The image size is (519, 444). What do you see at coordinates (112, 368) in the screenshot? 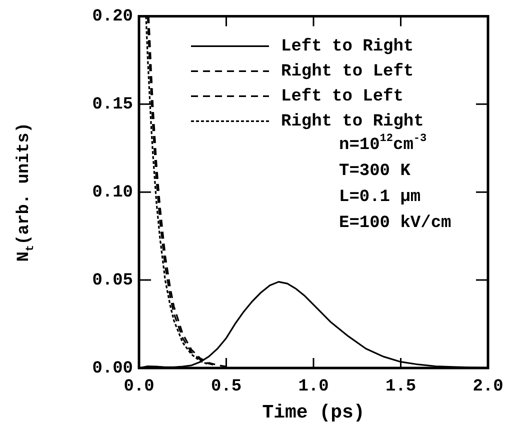
I see `y-tick-label: 0.00` at bounding box center [112, 368].